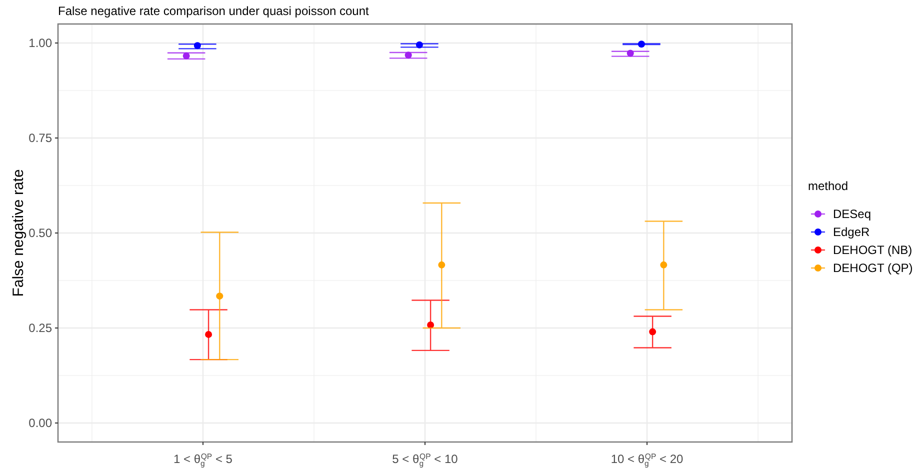  I want to click on y-tick-label: 1.00, so click(40, 43).